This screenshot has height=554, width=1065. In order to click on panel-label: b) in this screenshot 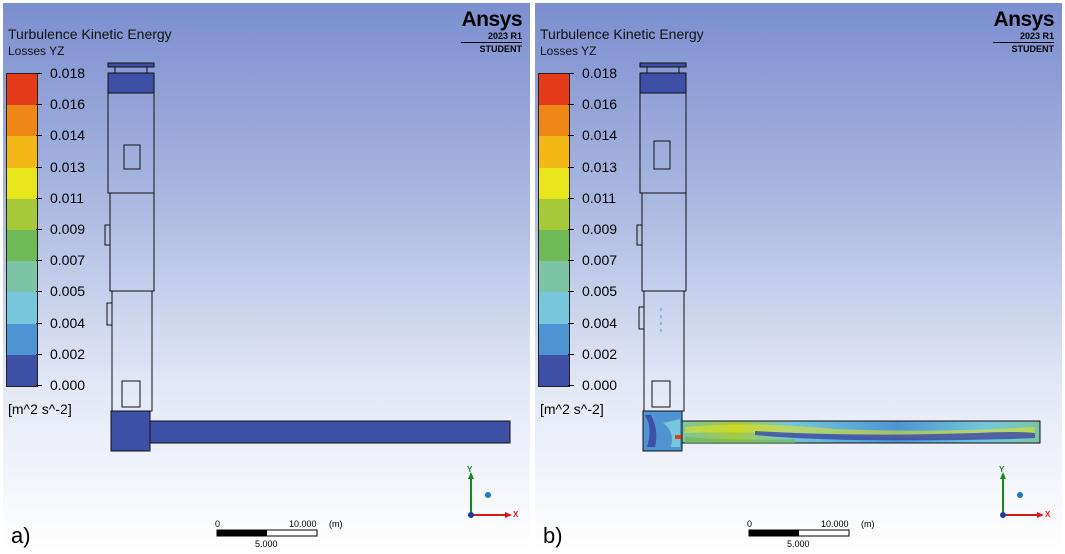, I will do `click(553, 535)`.